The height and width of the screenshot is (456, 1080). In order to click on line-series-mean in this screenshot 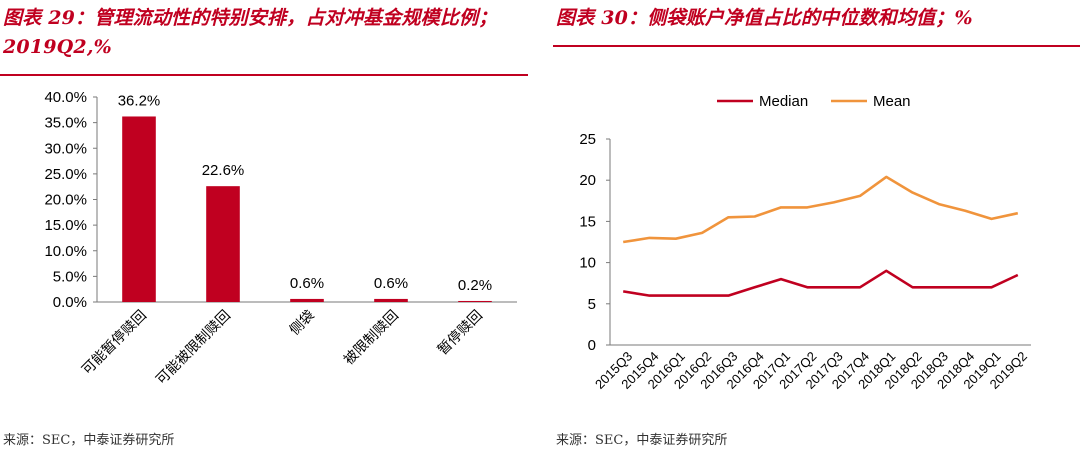, I will do `click(820, 209)`.